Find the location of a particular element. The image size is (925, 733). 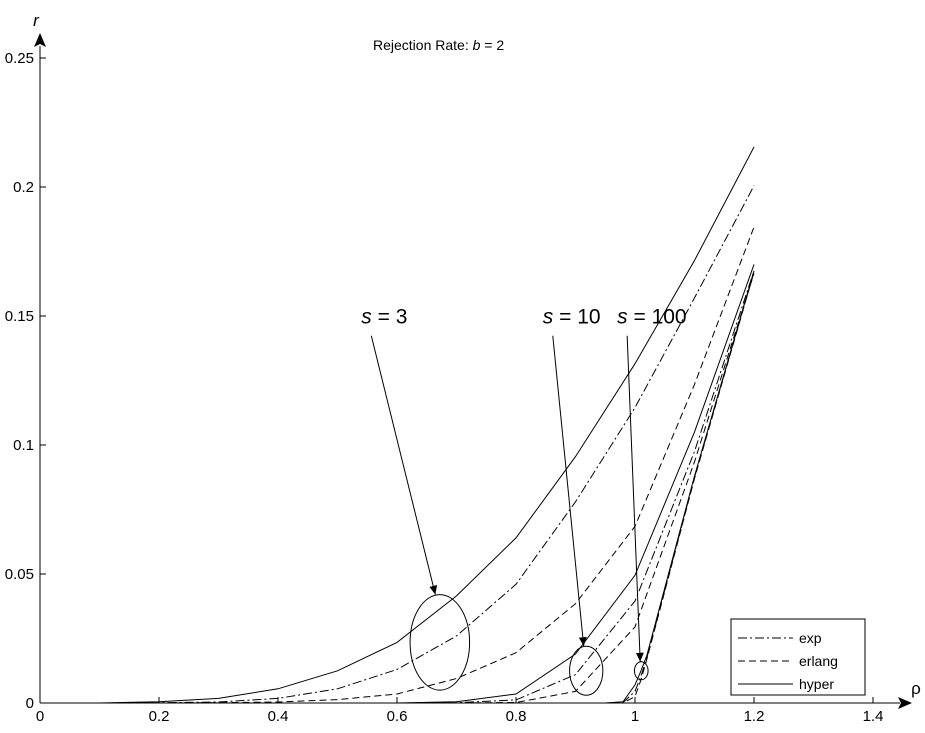

x-tick-label: 1 is located at coordinates (635, 716).